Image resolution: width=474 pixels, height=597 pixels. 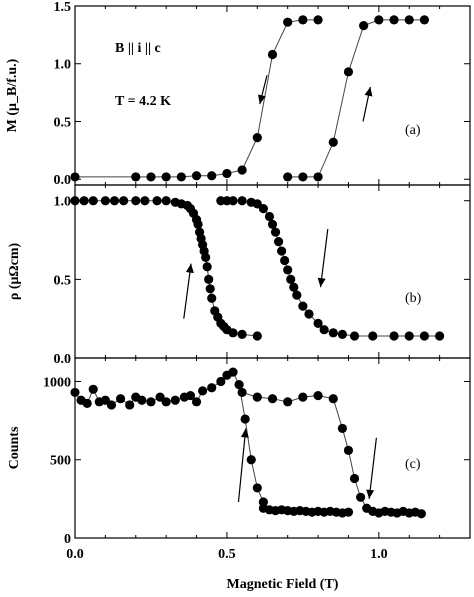 I want to click on x-tick-label: 0.5, so click(x=227, y=554).